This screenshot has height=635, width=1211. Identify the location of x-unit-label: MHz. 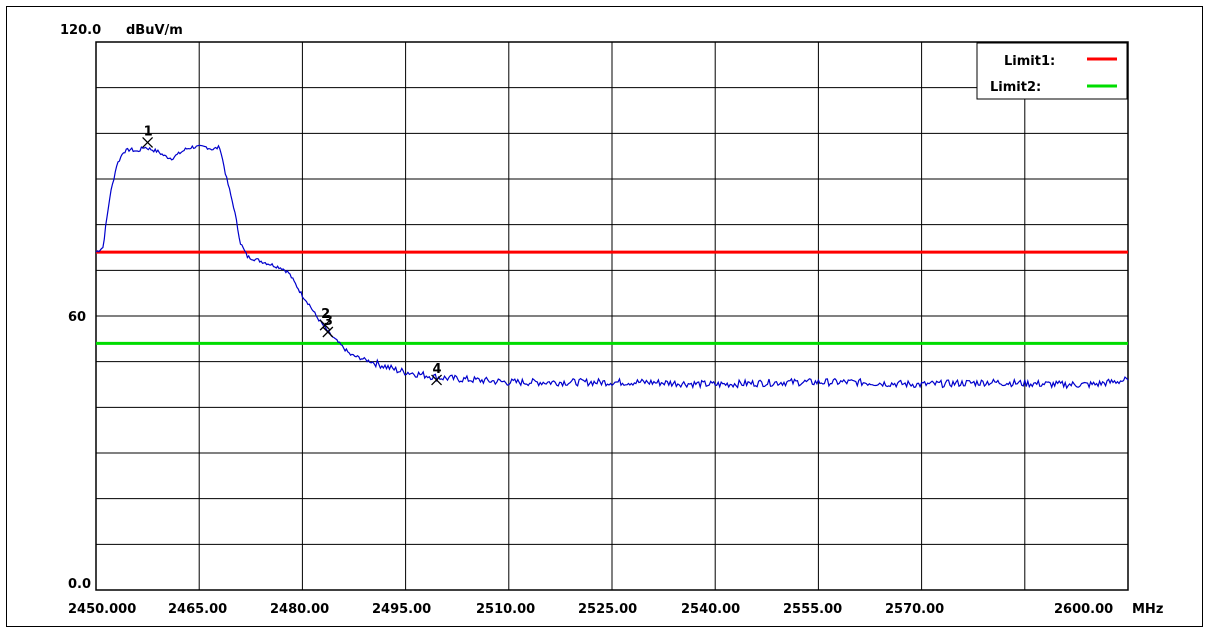
(1147, 609).